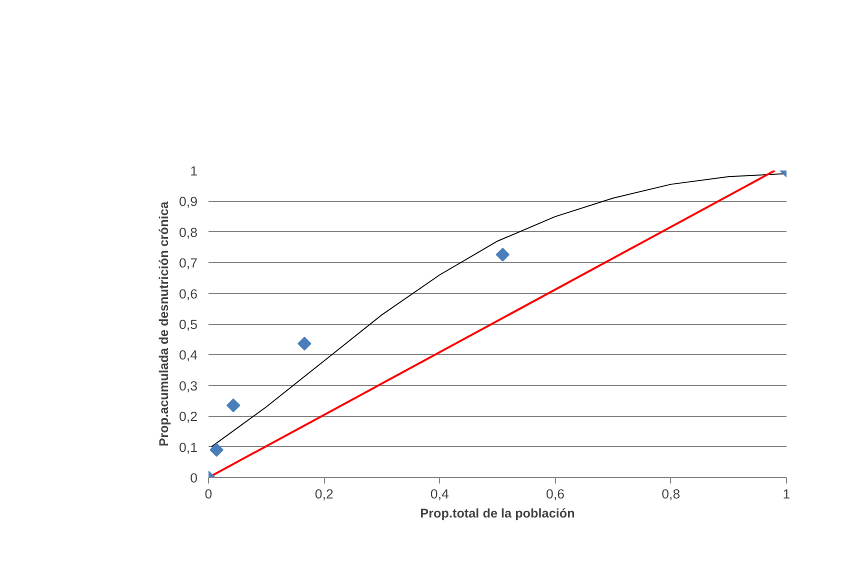  Describe the element at coordinates (671, 494) in the screenshot. I see `x-tick-label: 0,8` at that location.